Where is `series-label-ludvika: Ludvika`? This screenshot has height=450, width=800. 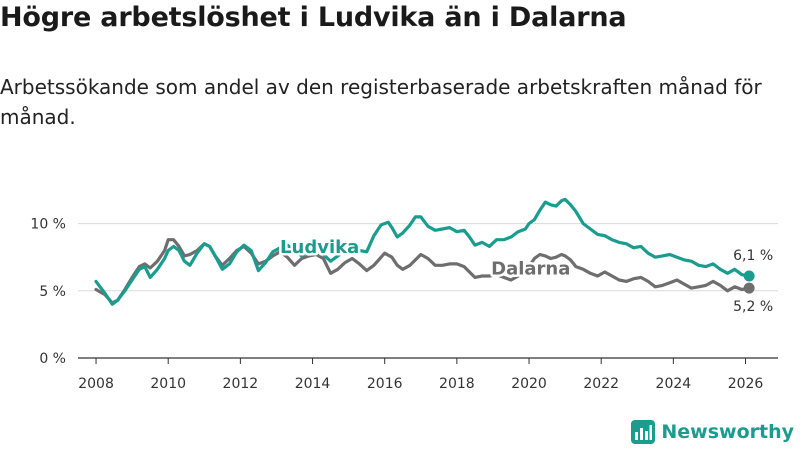 series-label-ludvika: Ludvika is located at coordinates (319, 247).